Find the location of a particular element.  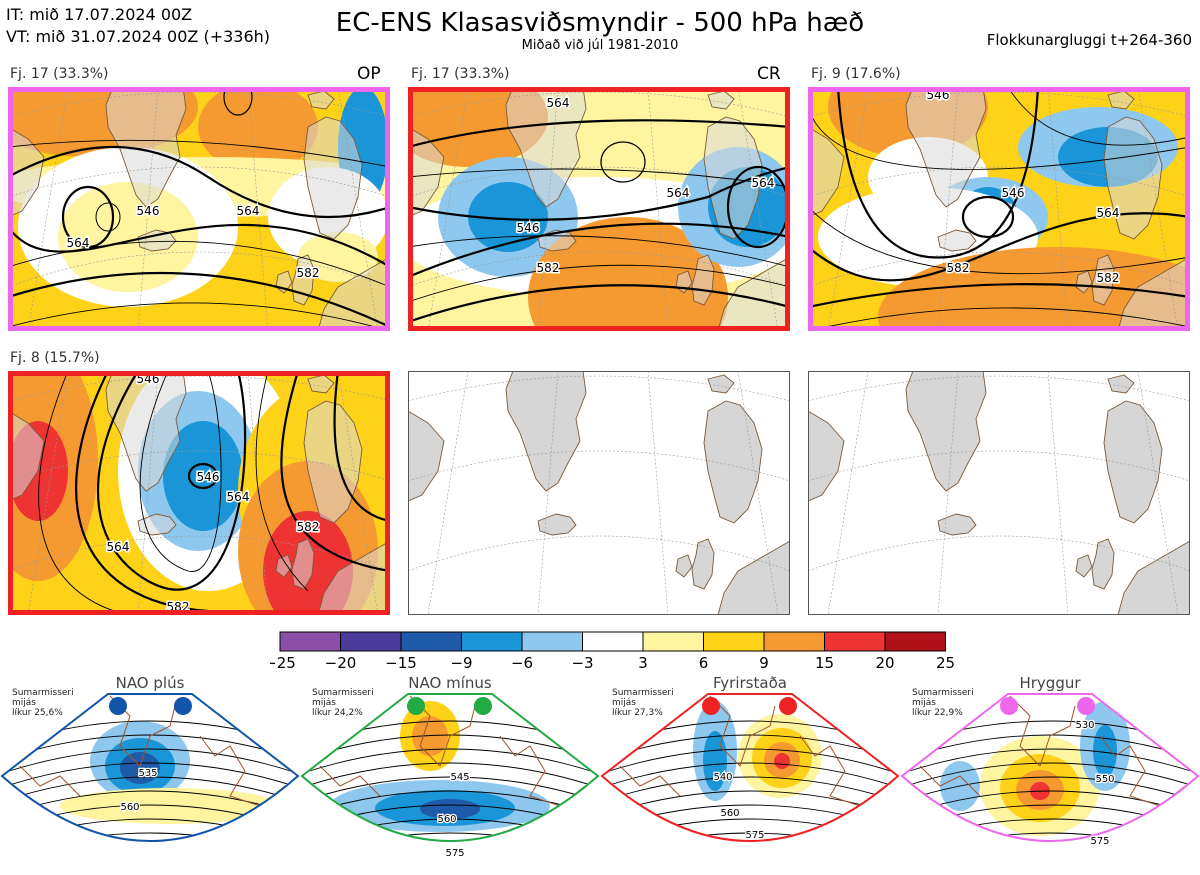

map-svg: 546 546 564 564 582 582 is located at coordinates (199, 493).